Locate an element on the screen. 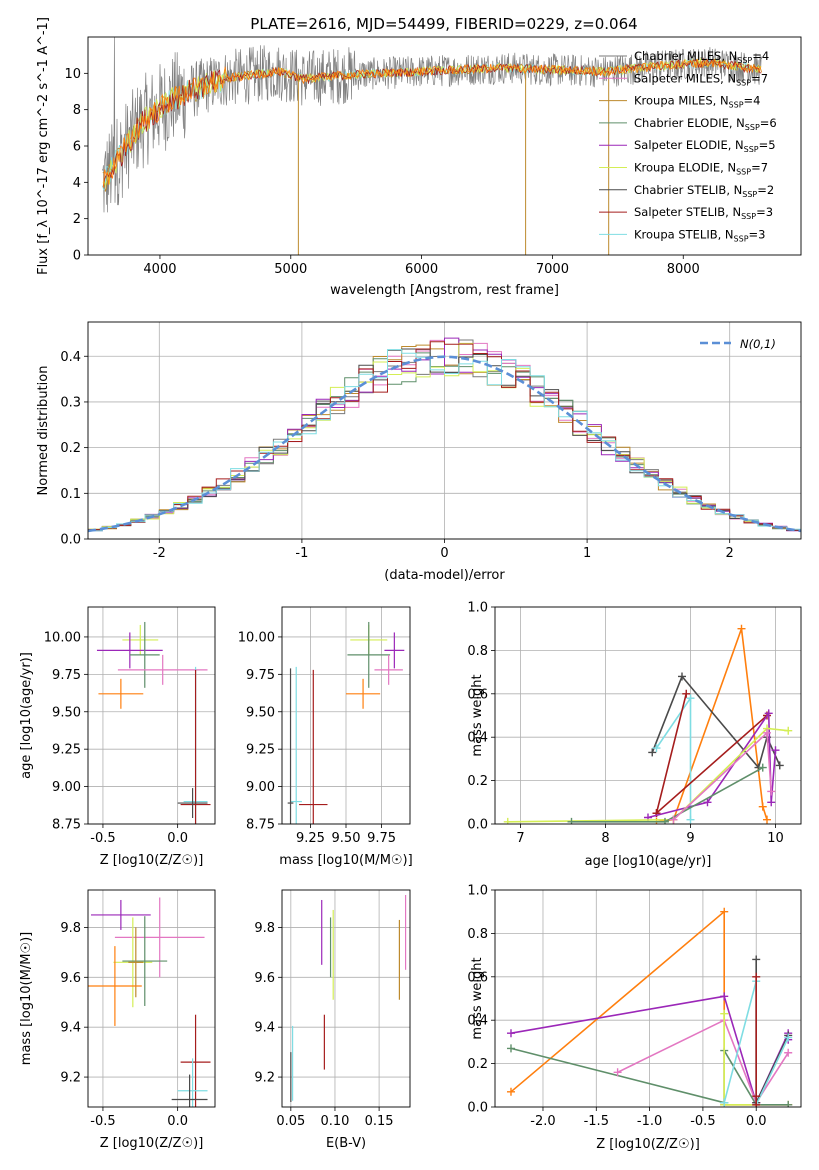  y-axis-label: Normed distribution is located at coordinates (43, 431).